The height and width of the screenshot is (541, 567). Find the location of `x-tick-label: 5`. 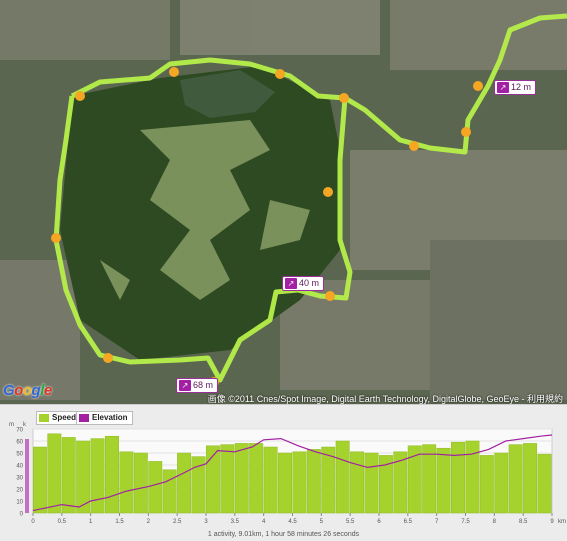

x-tick-label: 5 is located at coordinates (322, 522).